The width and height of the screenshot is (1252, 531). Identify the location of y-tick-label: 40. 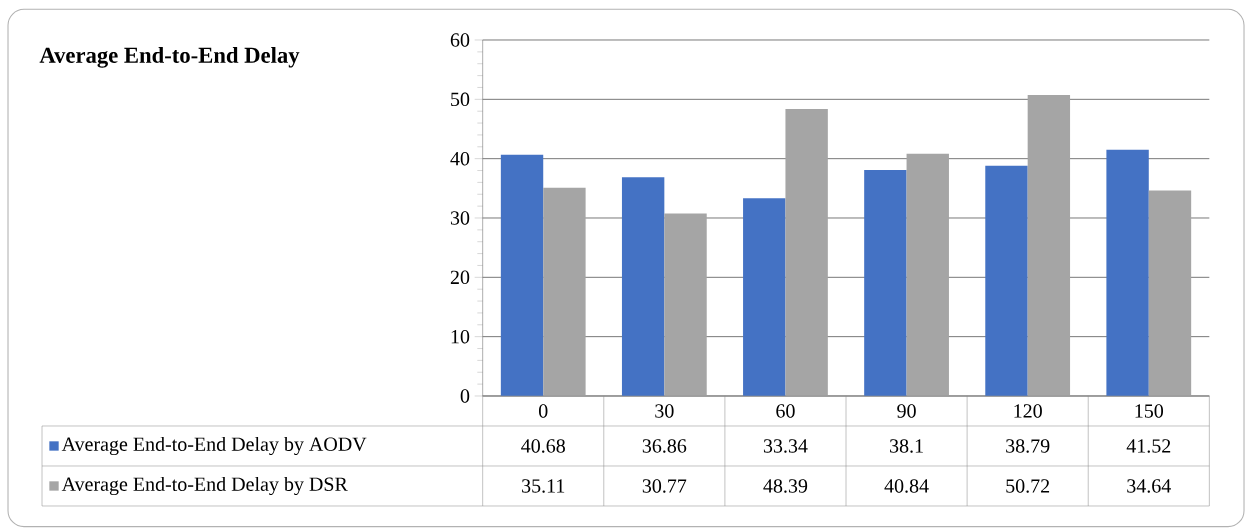
(460, 159).